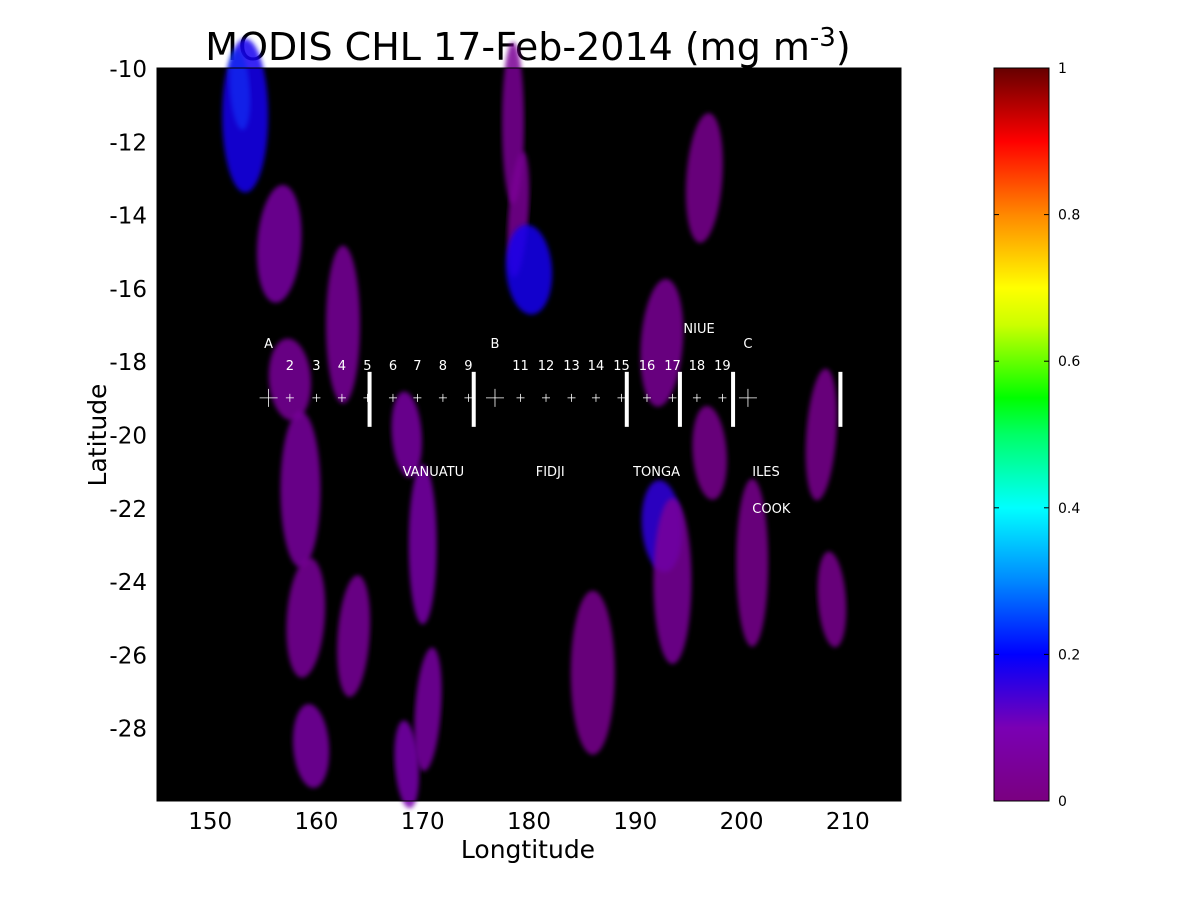 This screenshot has width=1200, height=900. What do you see at coordinates (128, 363) in the screenshot?
I see `y-tick-label: -18` at bounding box center [128, 363].